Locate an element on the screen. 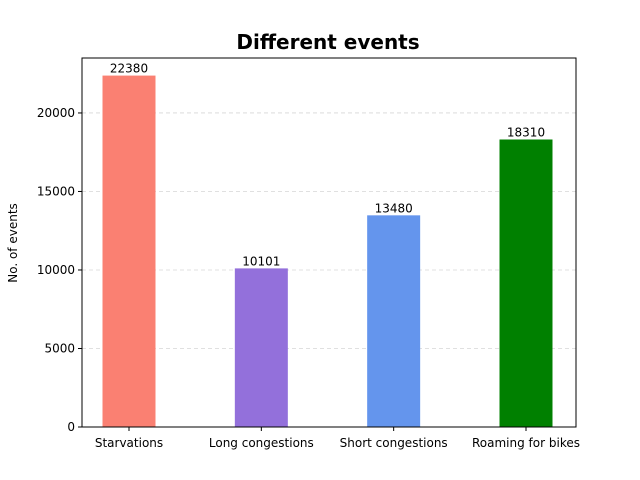 The width and height of the screenshot is (640, 480). bar-short-congestions is located at coordinates (394, 321).